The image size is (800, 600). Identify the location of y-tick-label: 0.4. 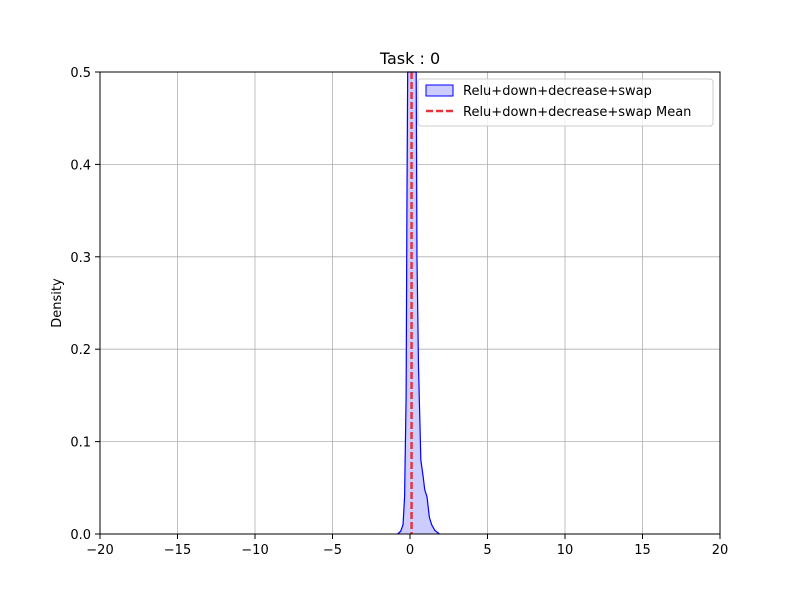
(80, 165).